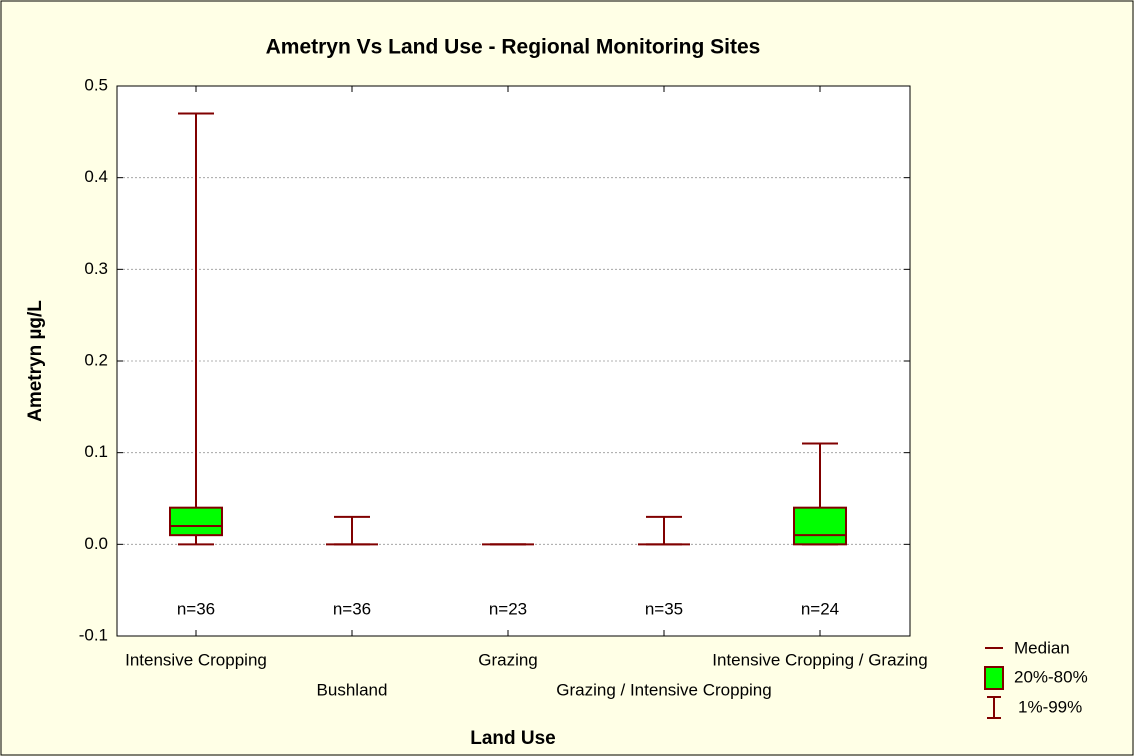 This screenshot has width=1134, height=756. Describe the element at coordinates (1051, 676) in the screenshot. I see `legend-box: 20%-80%` at that location.